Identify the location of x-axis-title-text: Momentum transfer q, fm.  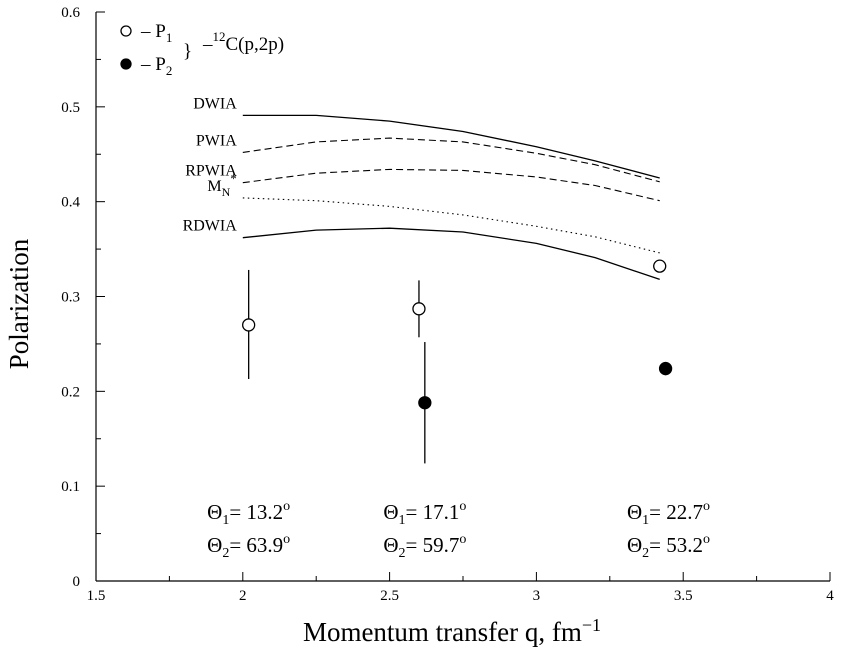
(442, 632).